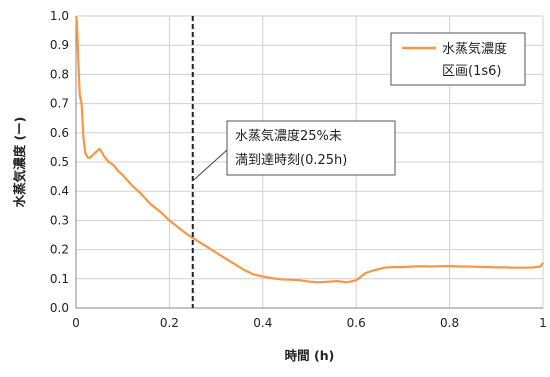  What do you see at coordinates (76, 323) in the screenshot?
I see `x-tick-label: 0` at bounding box center [76, 323].